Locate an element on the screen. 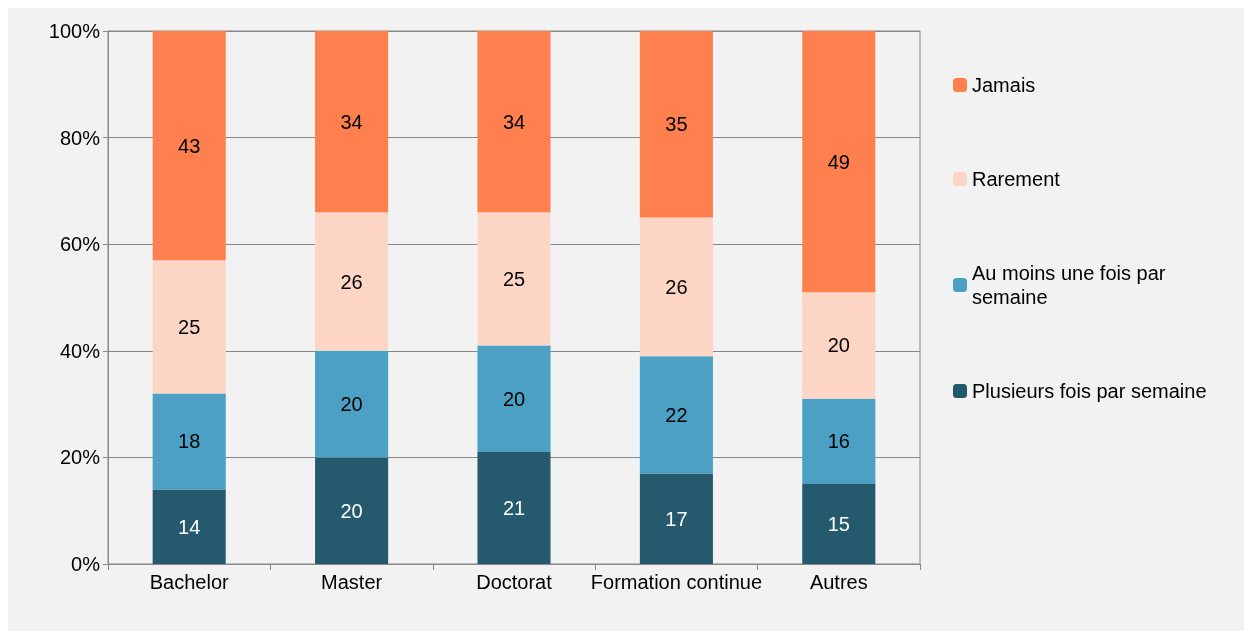  data-label: 15 is located at coordinates (838, 524).